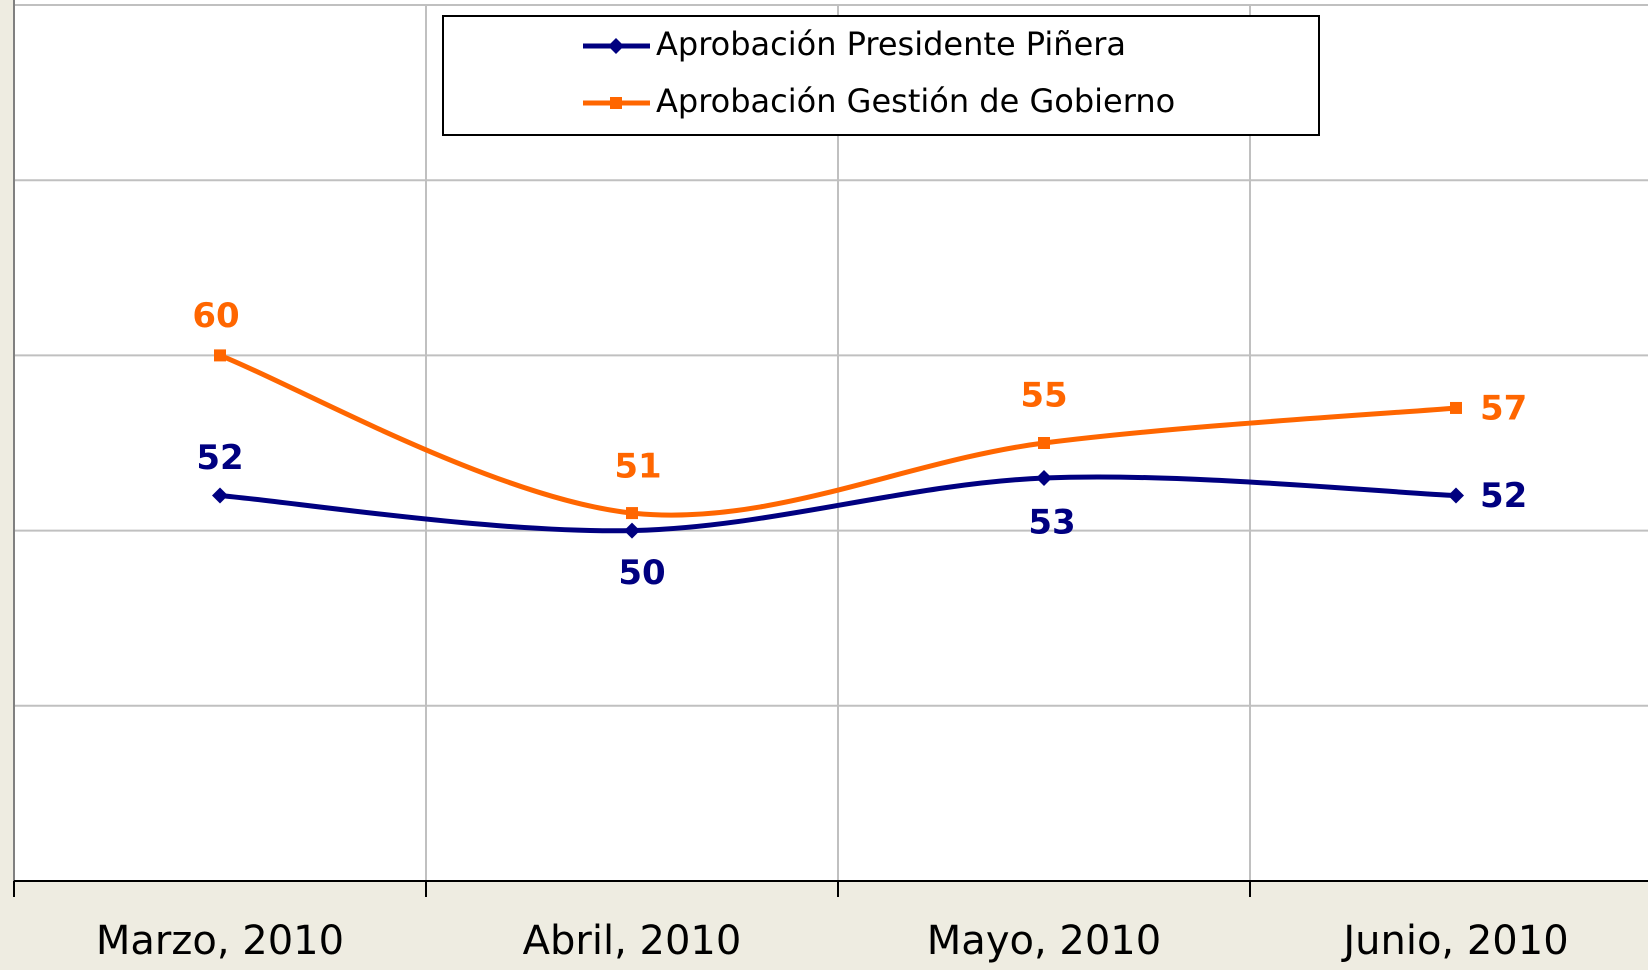  Describe the element at coordinates (220, 941) in the screenshot. I see `x-tick-label: Marzo, 2010` at that location.